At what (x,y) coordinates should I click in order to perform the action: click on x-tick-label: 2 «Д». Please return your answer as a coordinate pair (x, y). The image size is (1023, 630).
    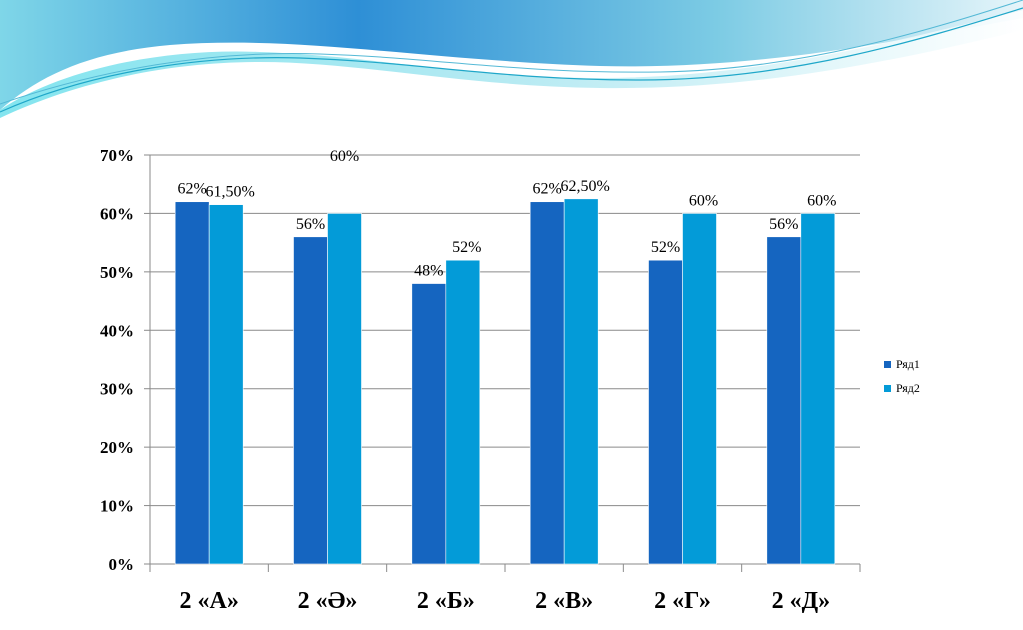
    Looking at the image, I should click on (801, 601).